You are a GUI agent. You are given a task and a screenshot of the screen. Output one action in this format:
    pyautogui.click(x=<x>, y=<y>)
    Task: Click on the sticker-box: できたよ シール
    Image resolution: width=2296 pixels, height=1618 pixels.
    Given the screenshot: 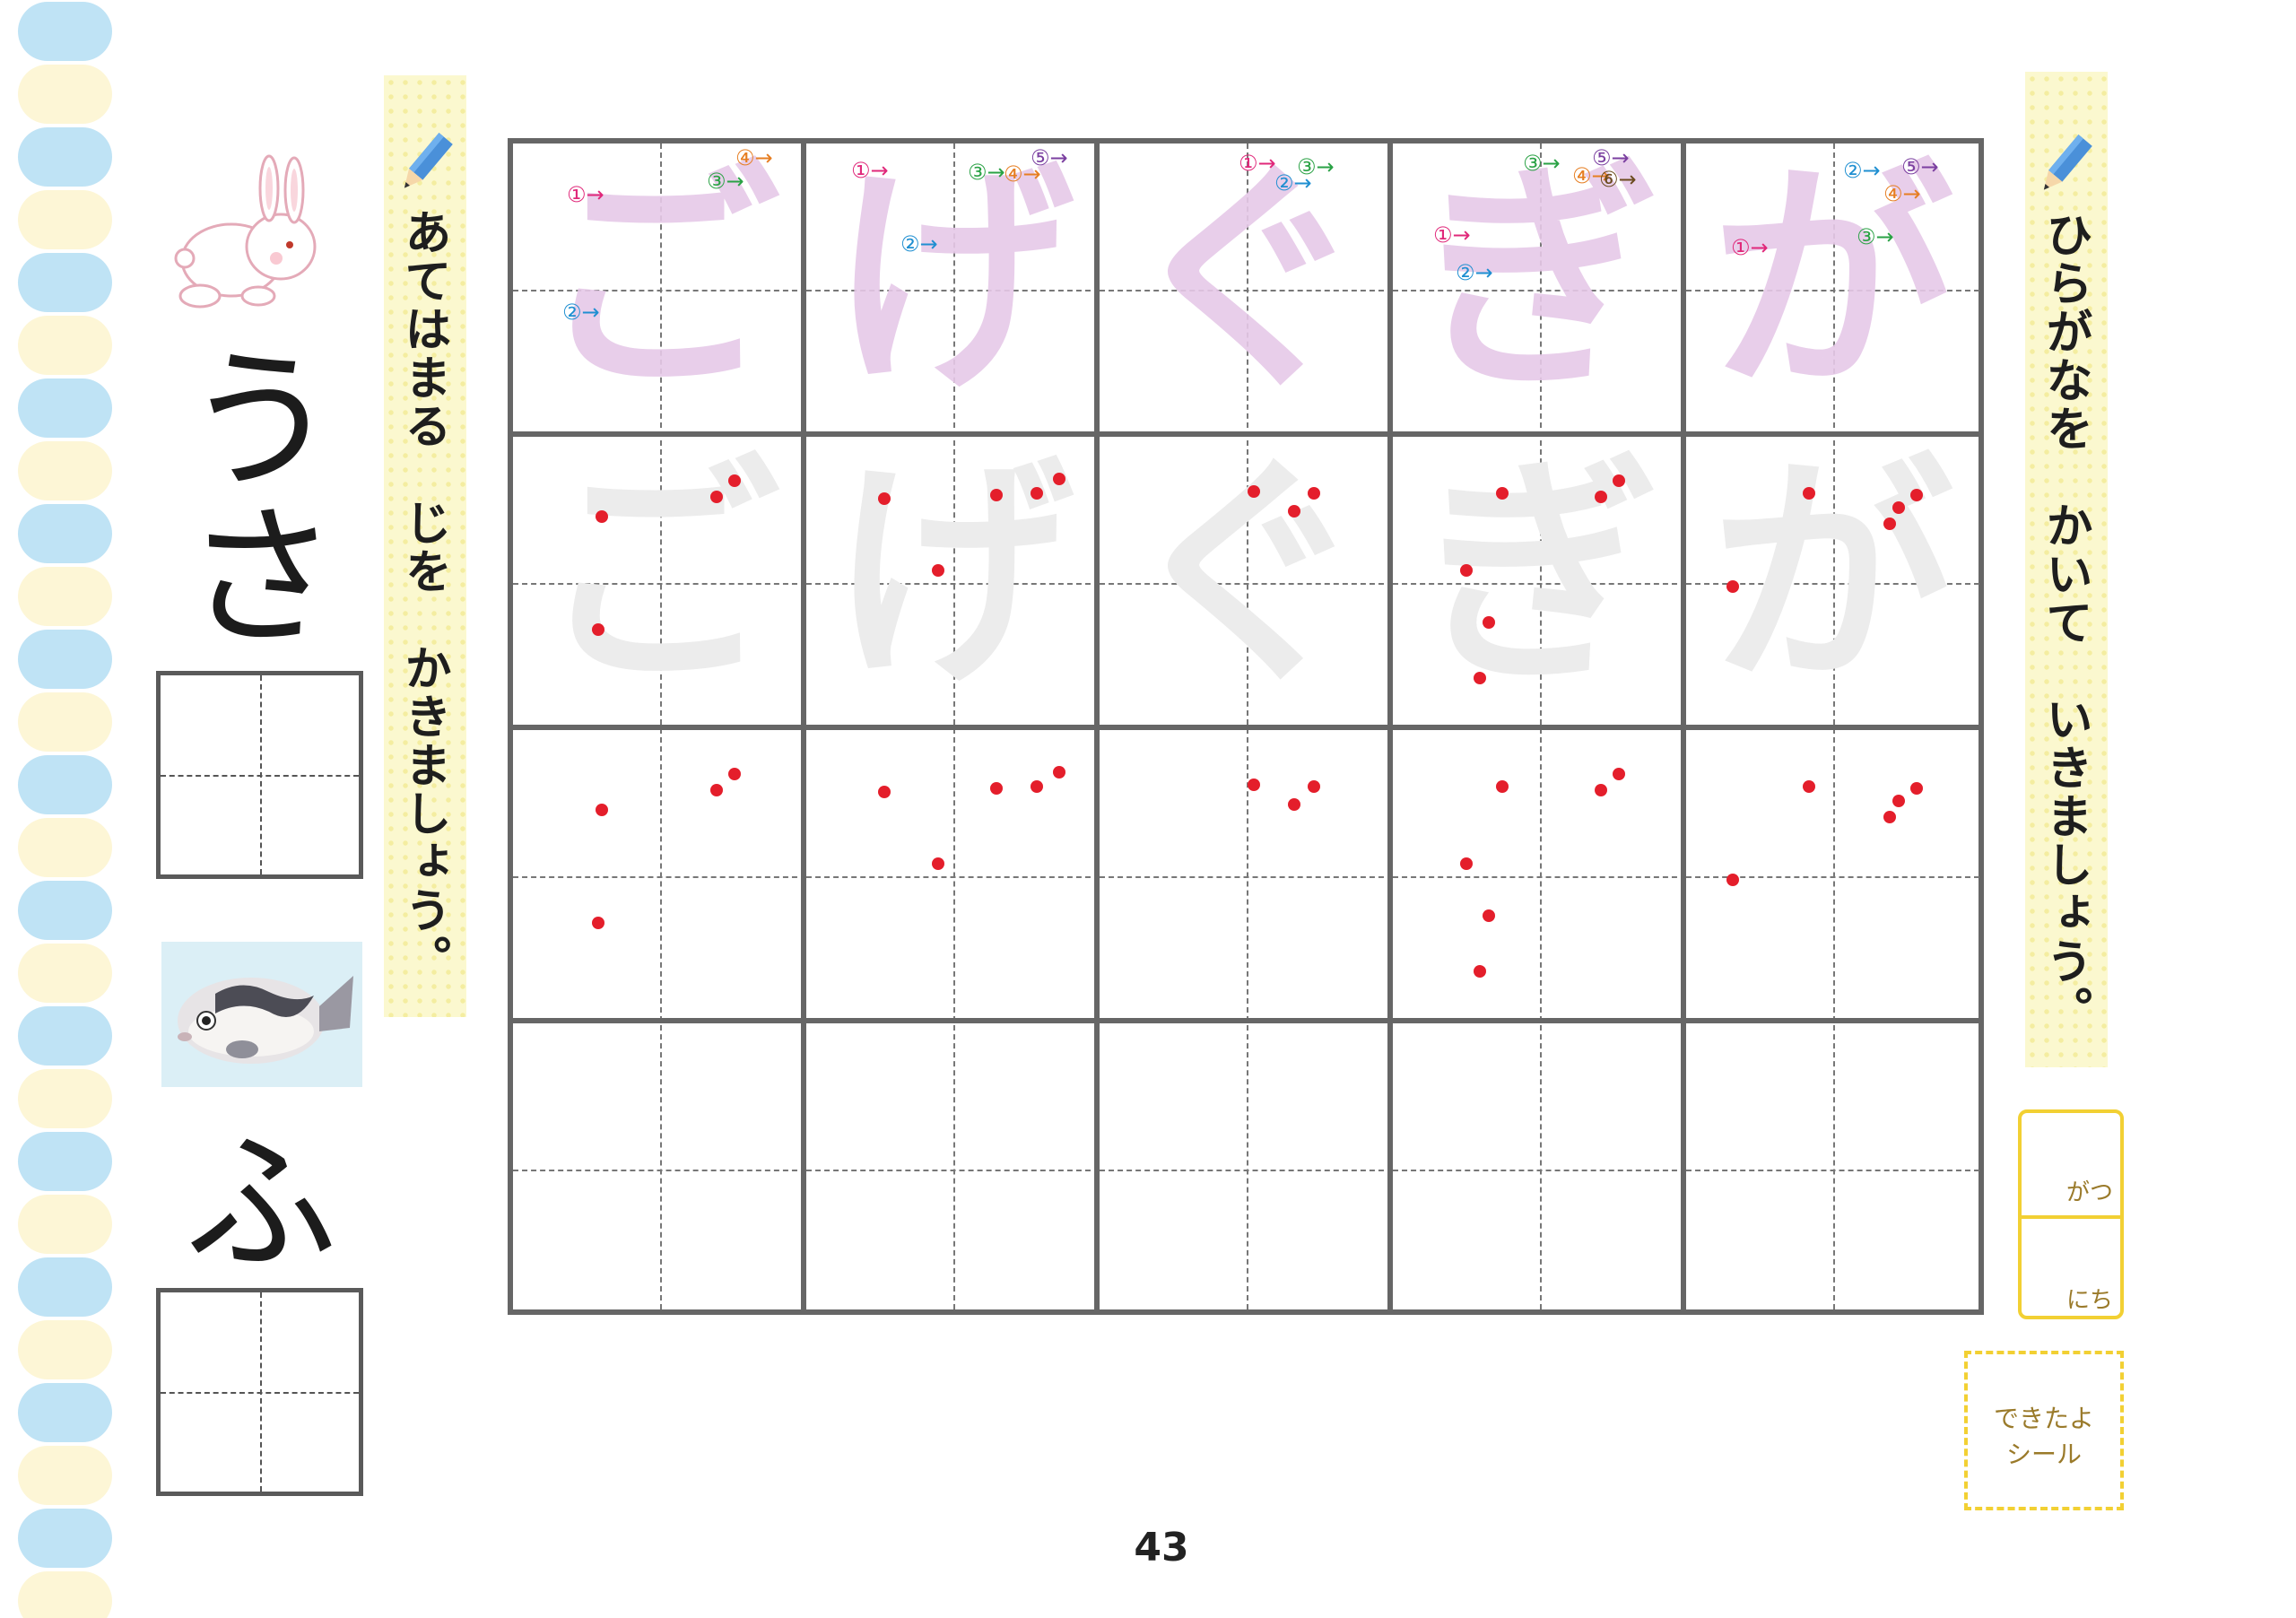 What is the action you would take?
    pyautogui.click(x=2044, y=1430)
    